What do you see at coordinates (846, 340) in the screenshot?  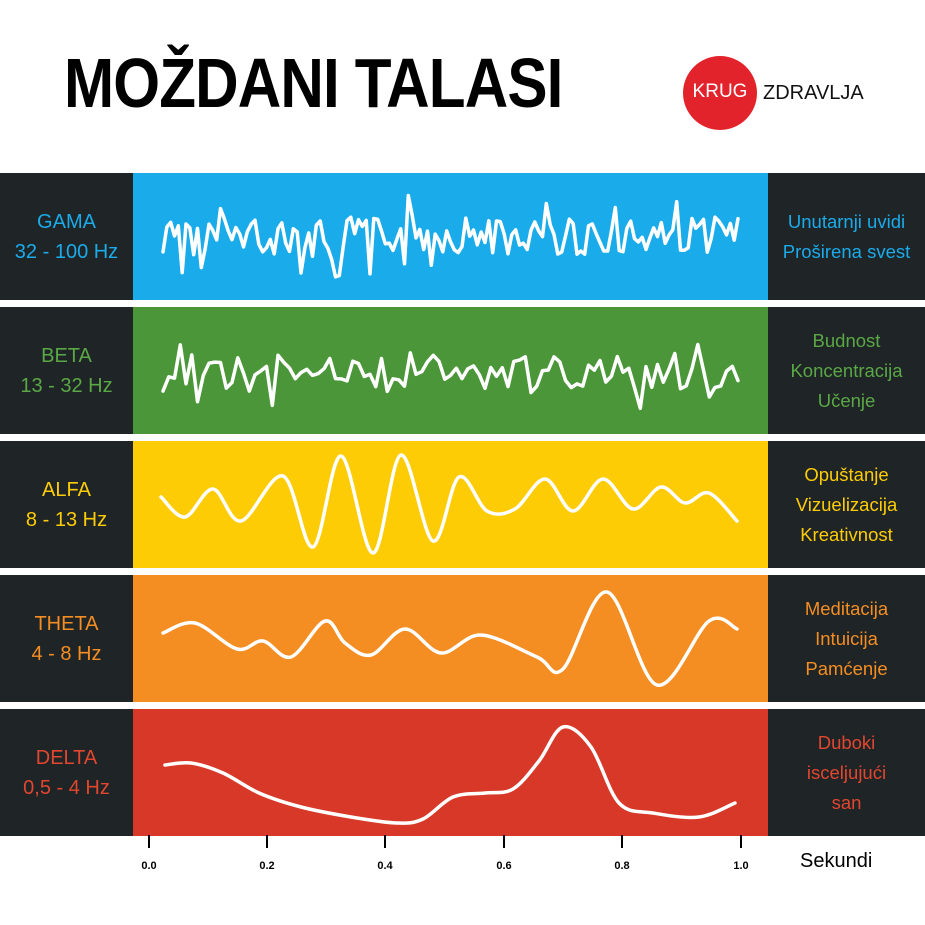 I see `wave-description-line: Budnost` at bounding box center [846, 340].